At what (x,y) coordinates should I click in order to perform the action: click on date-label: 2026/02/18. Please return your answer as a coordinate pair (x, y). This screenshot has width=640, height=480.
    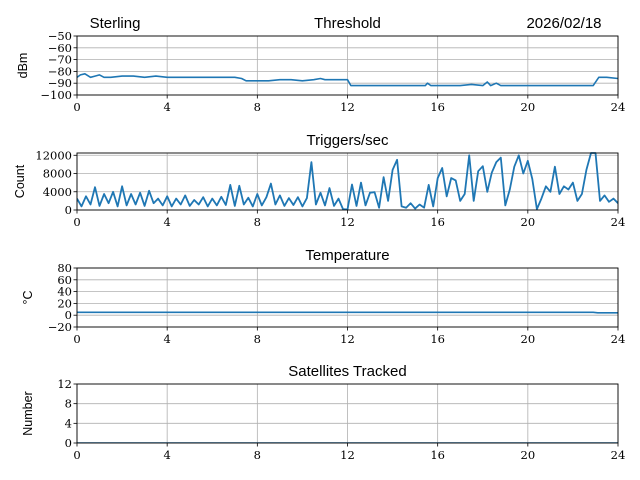
    Looking at the image, I should click on (563, 23).